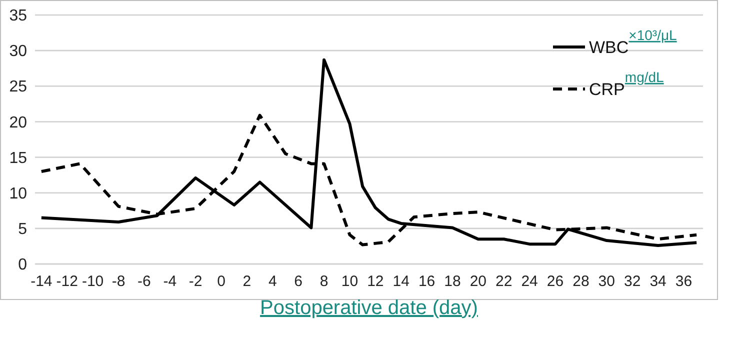 This screenshot has height=342, width=750. I want to click on x-tick-label: 34, so click(658, 281).